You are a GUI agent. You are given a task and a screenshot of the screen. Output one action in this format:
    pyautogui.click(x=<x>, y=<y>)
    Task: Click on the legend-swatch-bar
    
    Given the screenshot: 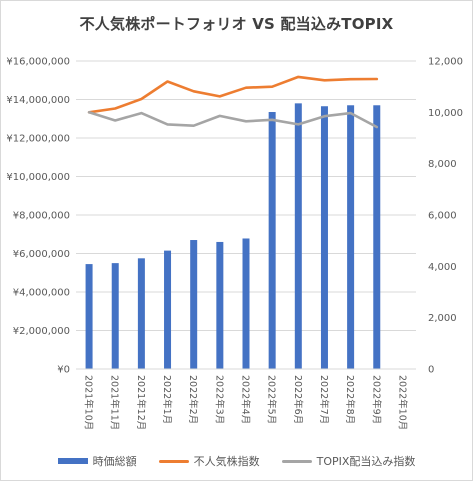 What is the action you would take?
    pyautogui.click(x=72, y=461)
    